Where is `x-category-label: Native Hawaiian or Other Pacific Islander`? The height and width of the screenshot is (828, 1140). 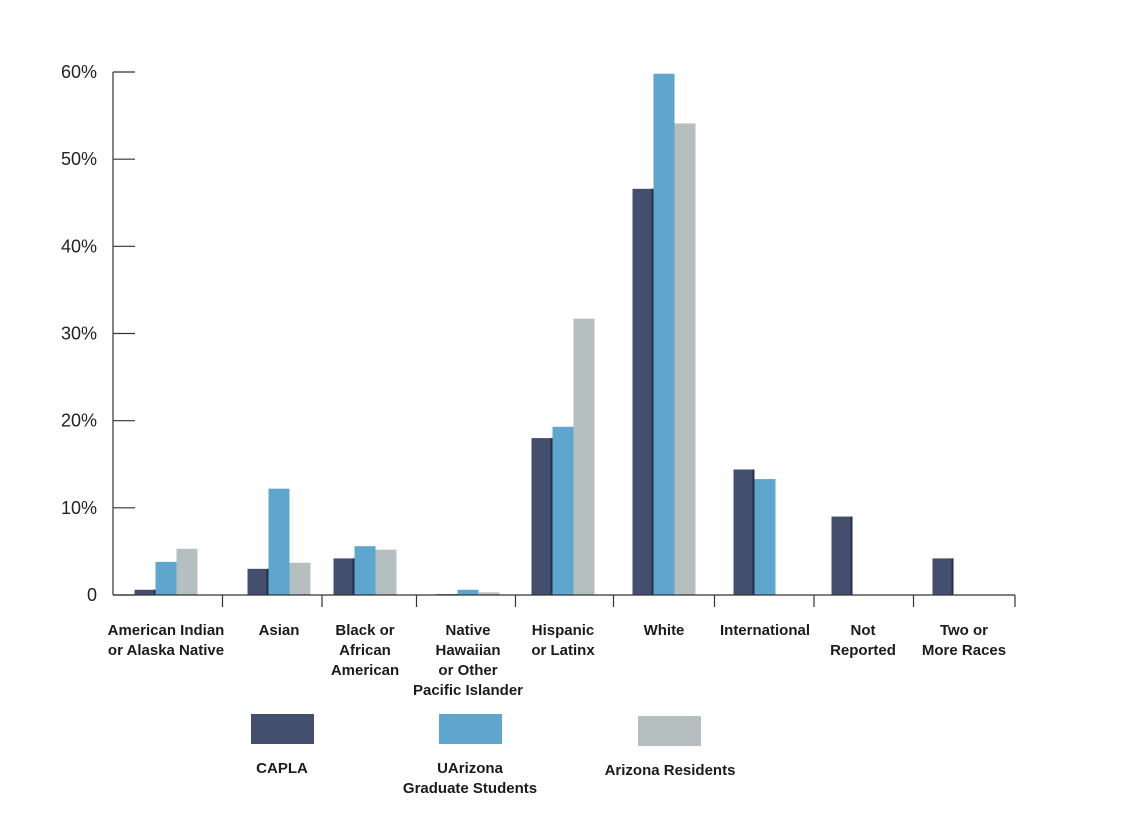 x-category-label: Native Hawaiian or Other Pacific Islander is located at coordinates (468, 660).